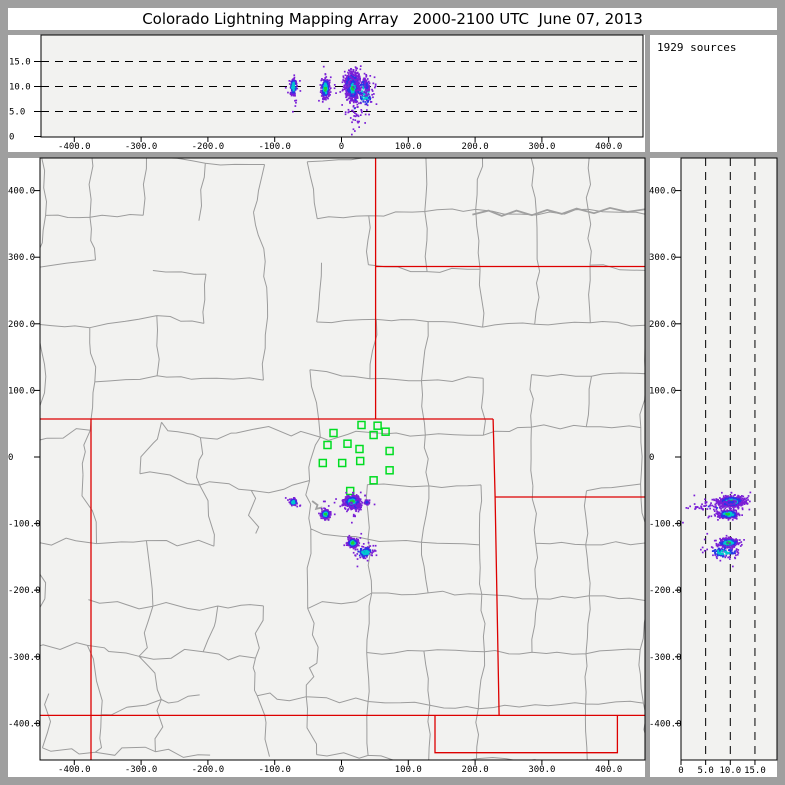  I want to click on lightning-sources-ns, so click(717, 529).